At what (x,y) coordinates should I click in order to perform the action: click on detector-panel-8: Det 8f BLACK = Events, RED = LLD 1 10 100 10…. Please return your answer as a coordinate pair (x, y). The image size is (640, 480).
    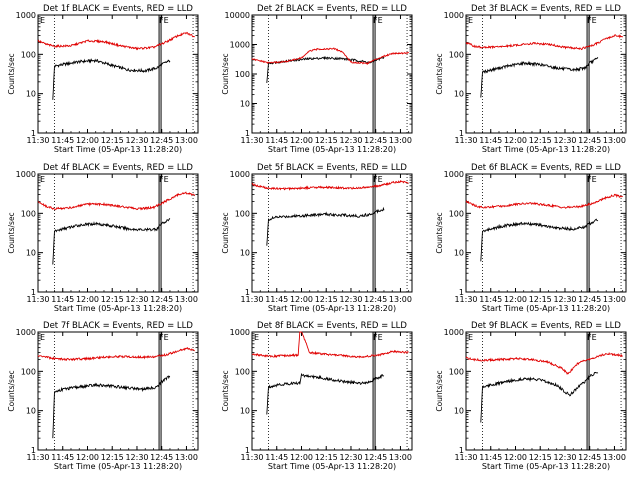
    Looking at the image, I should click on (317, 396).